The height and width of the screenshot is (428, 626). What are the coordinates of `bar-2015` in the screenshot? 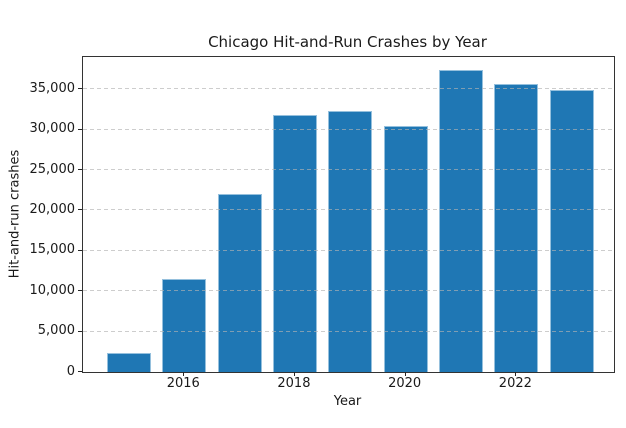 It's located at (128, 362).